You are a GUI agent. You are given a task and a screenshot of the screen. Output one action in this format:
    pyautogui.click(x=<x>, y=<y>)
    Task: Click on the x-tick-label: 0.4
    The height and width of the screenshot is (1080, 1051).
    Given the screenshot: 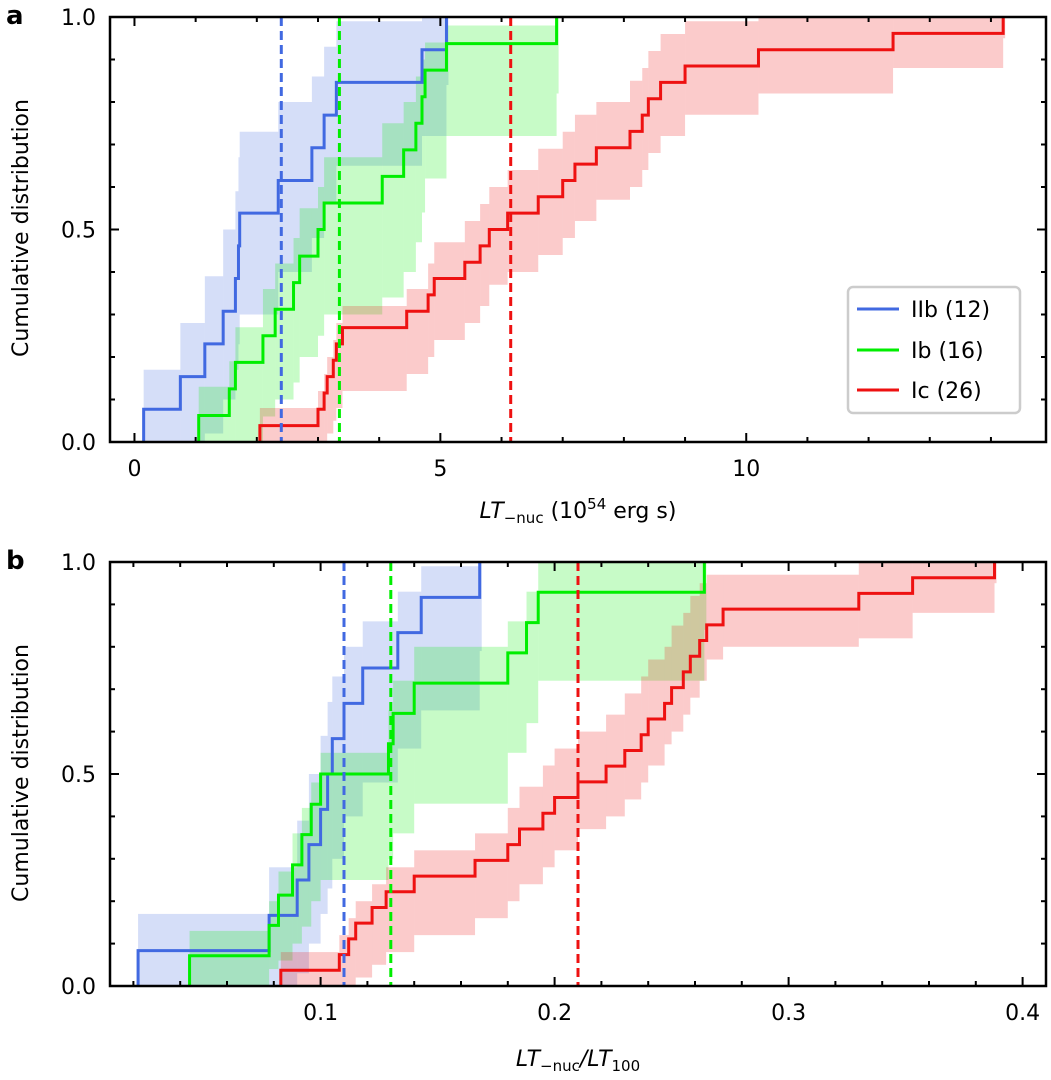 What is the action you would take?
    pyautogui.click(x=1022, y=1013)
    